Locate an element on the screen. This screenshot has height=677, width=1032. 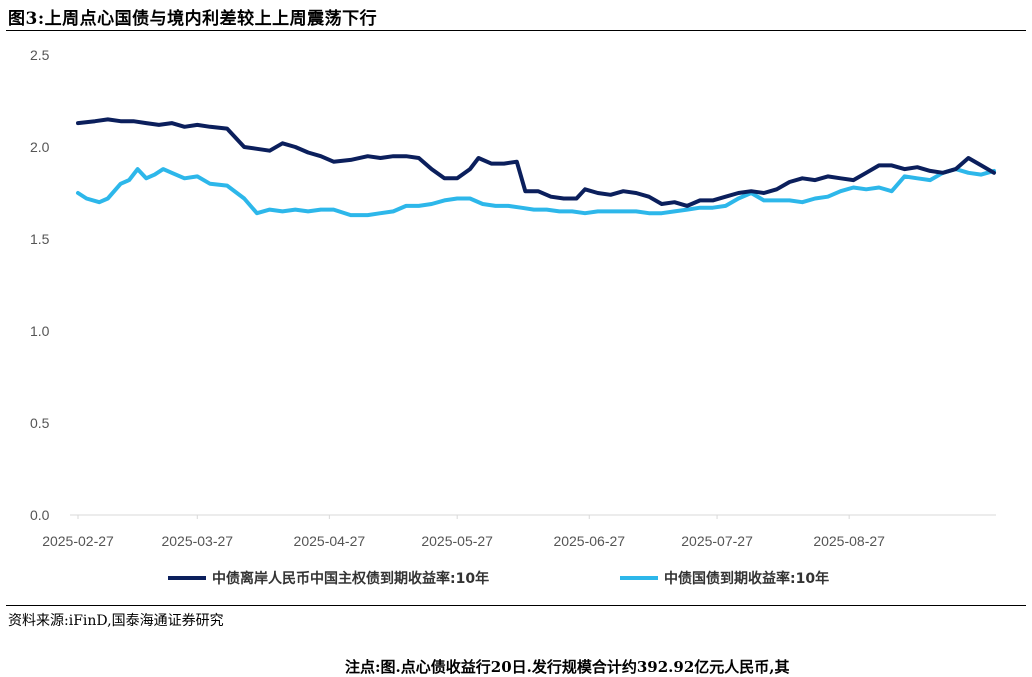
y-tick-label: 1.5 is located at coordinates (40, 239).